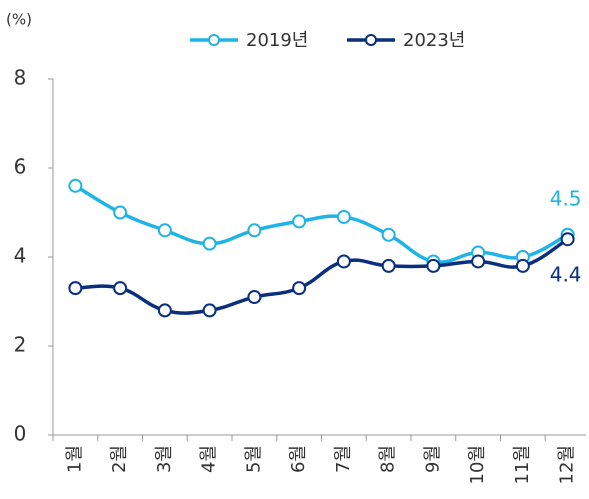 This screenshot has height=499, width=589. What do you see at coordinates (74, 459) in the screenshot?
I see `x-tick-label: 1월` at bounding box center [74, 459].